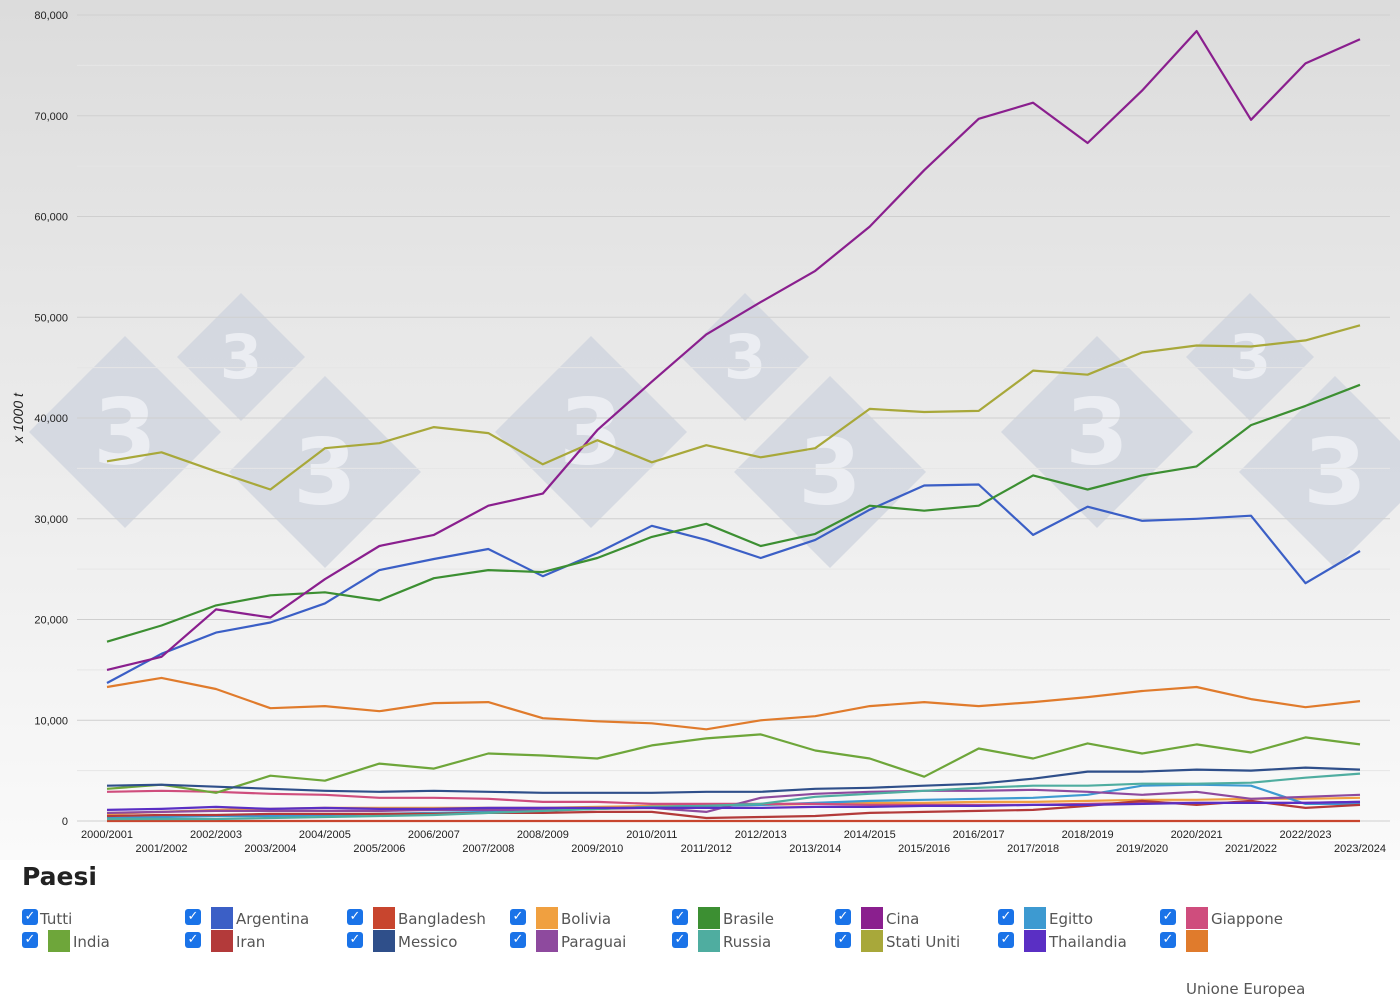 Image resolution: width=1400 pixels, height=998 pixels. I want to click on series-line-iran, so click(733, 809).